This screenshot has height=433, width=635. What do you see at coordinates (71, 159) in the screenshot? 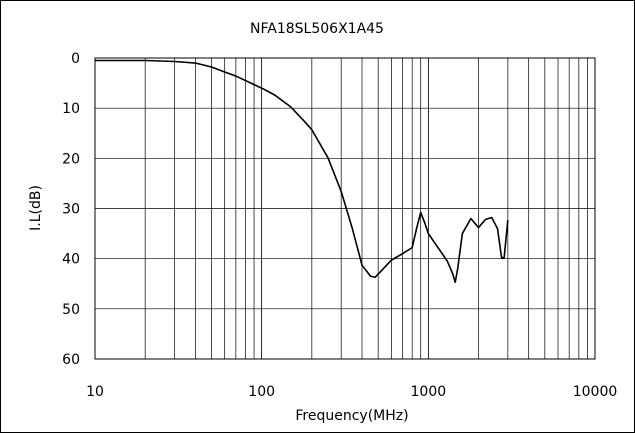
I see `y-tick-label: 20` at bounding box center [71, 159].